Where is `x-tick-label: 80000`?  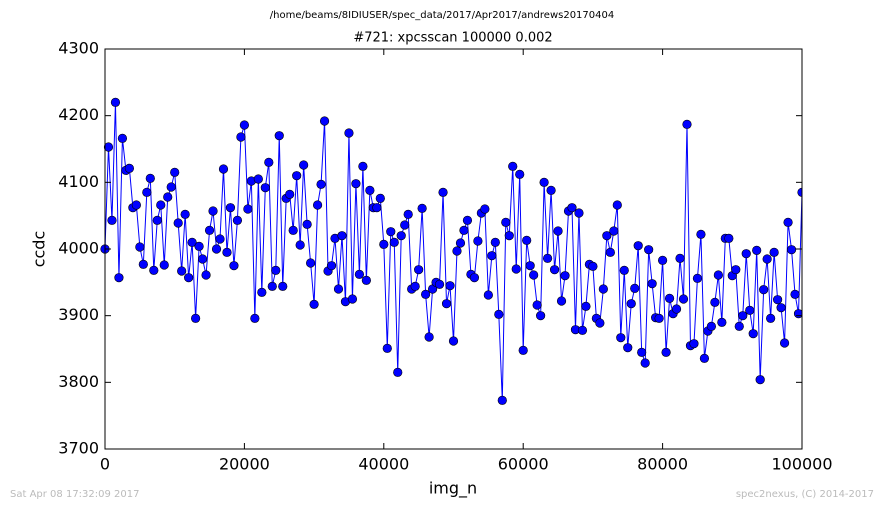 x-tick-label: 80000 is located at coordinates (662, 464).